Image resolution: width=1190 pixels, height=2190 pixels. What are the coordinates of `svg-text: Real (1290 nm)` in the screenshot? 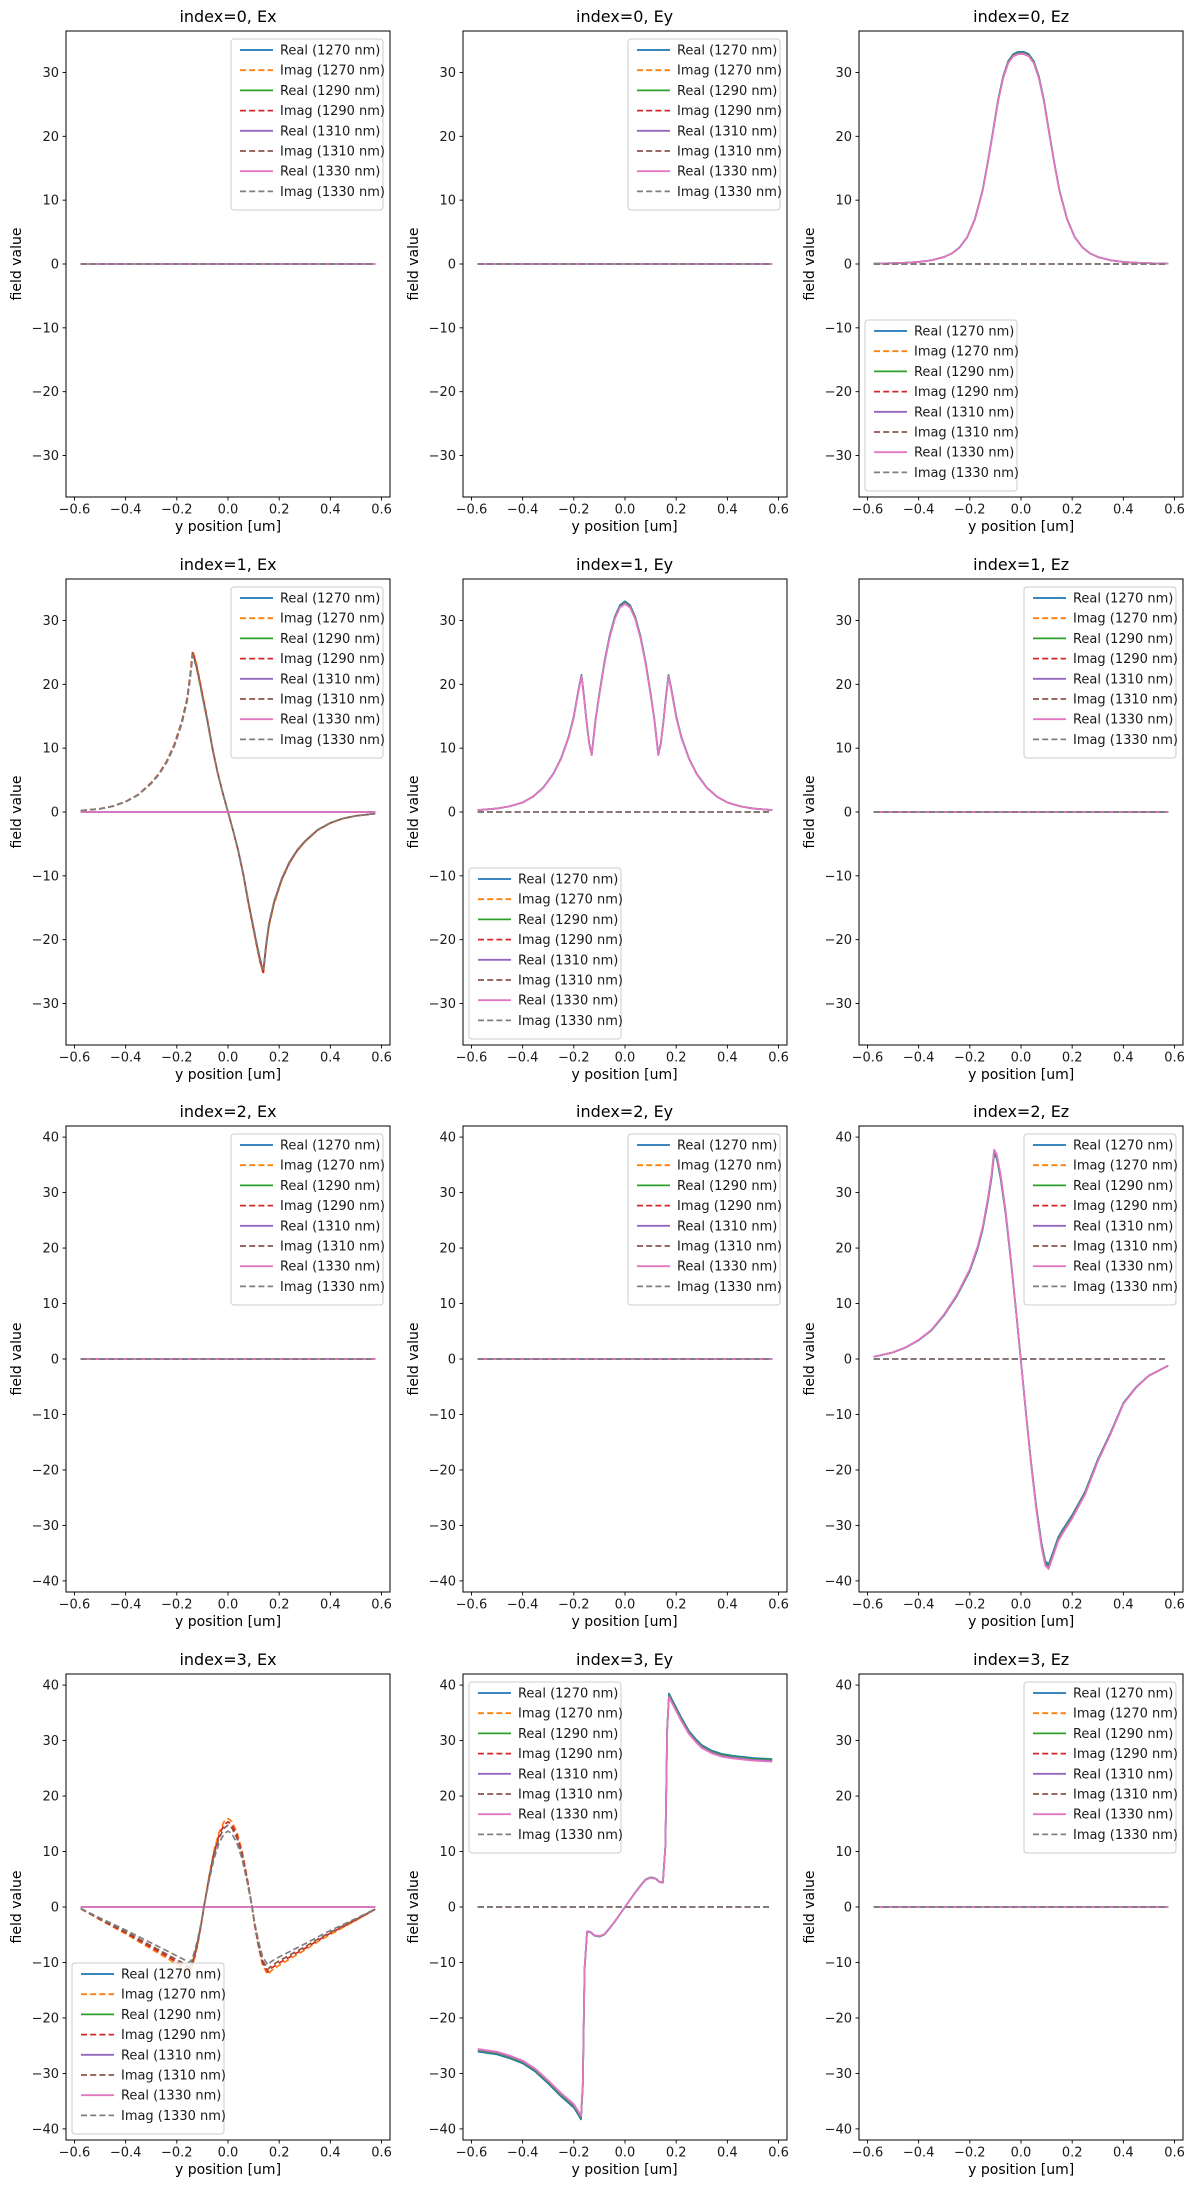 It's located at (330, 638).